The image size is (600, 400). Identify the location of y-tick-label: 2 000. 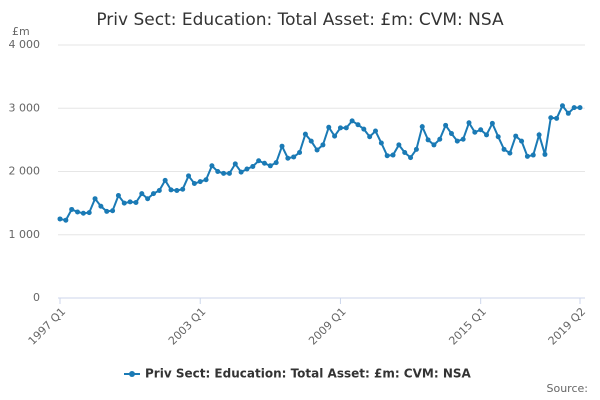
(25, 171).